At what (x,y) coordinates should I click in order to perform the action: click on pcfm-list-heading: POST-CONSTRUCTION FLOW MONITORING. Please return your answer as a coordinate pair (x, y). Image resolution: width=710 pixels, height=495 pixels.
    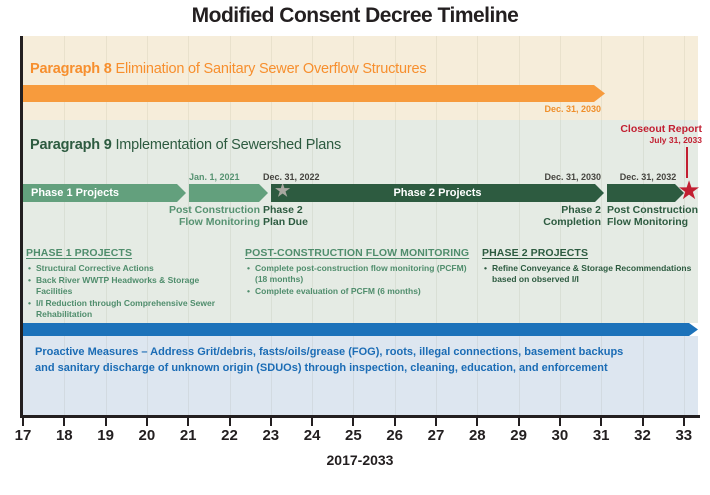
    Looking at the image, I should click on (357, 253).